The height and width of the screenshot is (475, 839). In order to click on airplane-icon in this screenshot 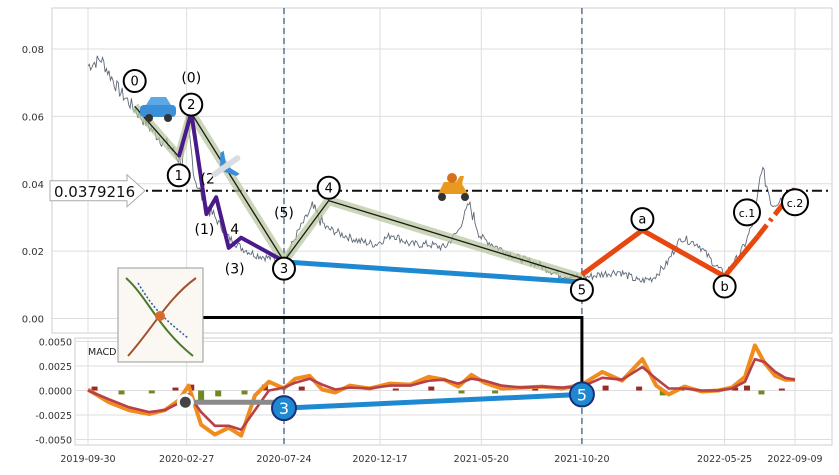, I will do `click(226, 164)`.